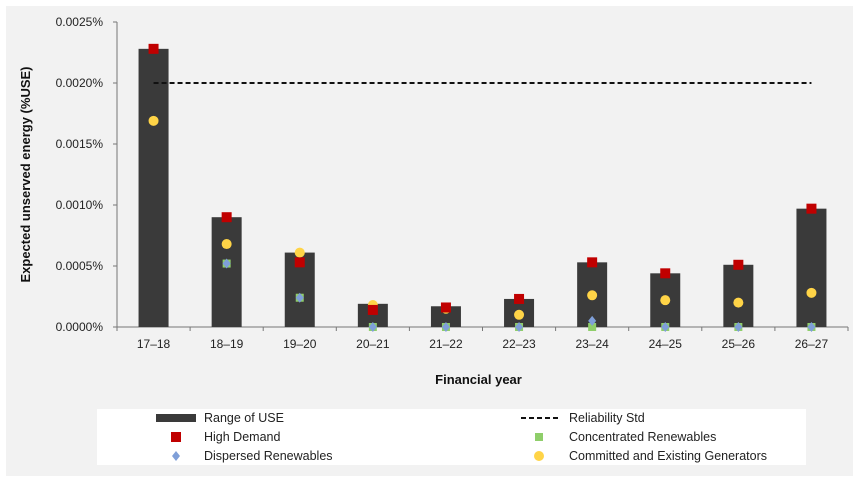 Image resolution: width=859 pixels, height=482 pixels. Describe the element at coordinates (668, 456) in the screenshot. I see `legend-label: Committed and Existing Generators` at that location.